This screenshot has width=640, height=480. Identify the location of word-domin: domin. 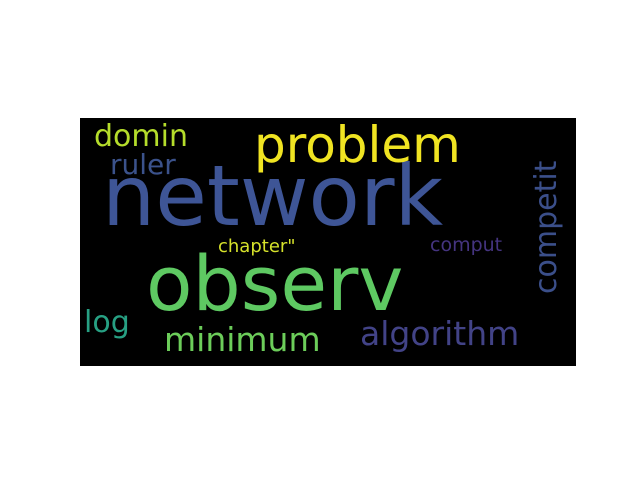
(141, 136).